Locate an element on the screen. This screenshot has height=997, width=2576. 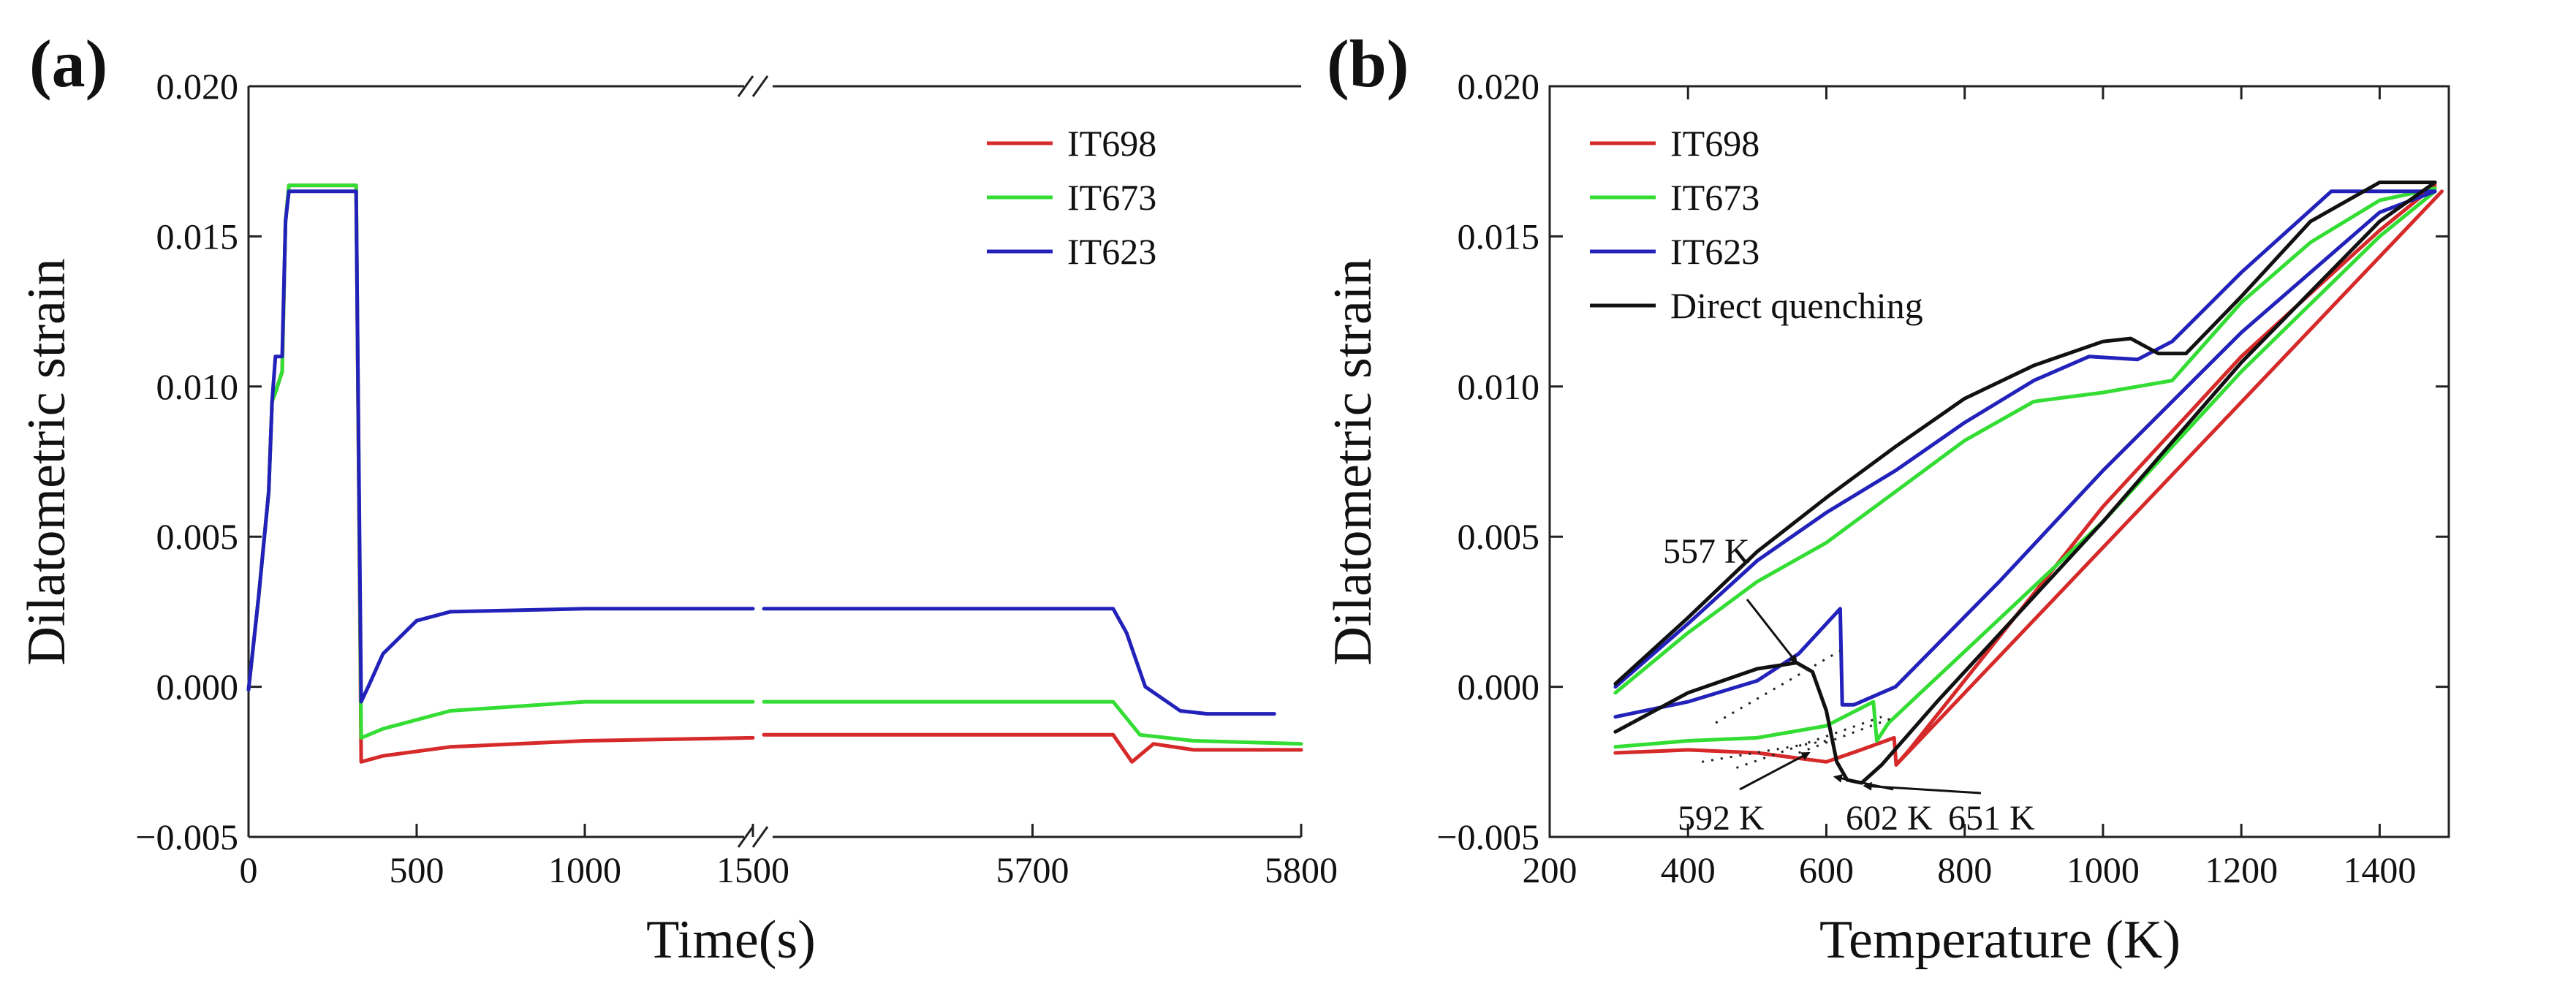
panel-b-x-tick-label: 1000 is located at coordinates (2103, 869).